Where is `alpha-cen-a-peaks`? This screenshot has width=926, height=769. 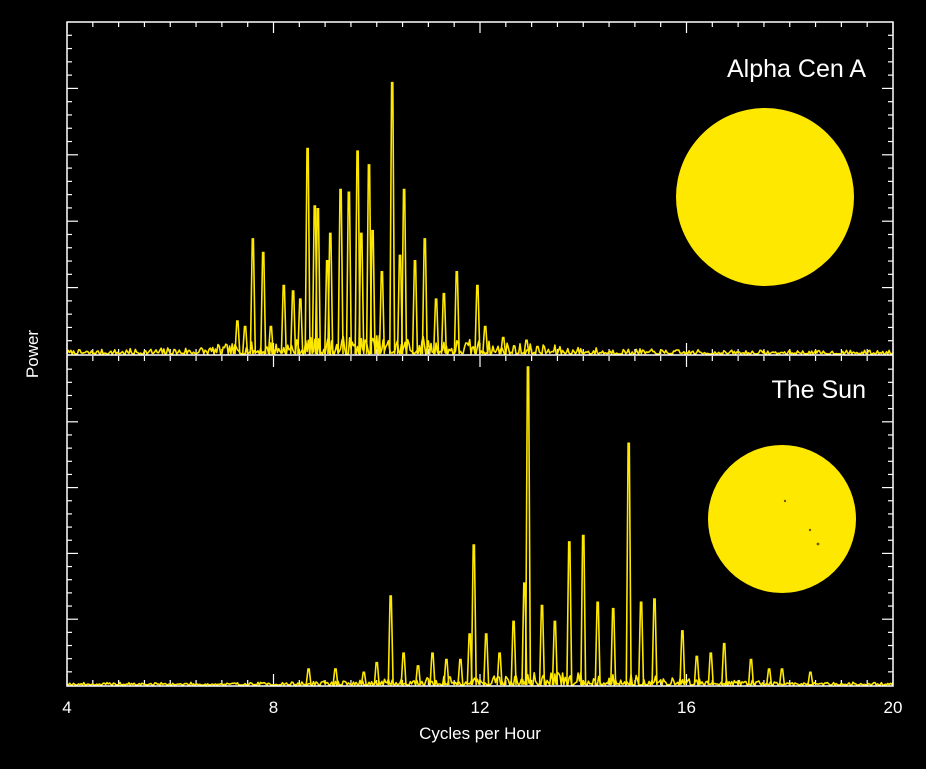 alpha-cen-a-peaks is located at coordinates (382, 218).